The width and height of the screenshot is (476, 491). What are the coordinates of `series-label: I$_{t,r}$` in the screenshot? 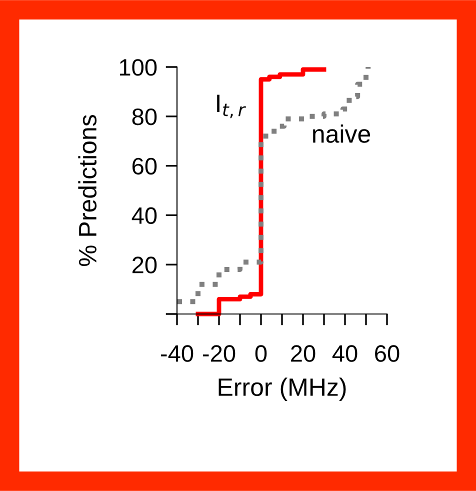 It's located at (231, 106).